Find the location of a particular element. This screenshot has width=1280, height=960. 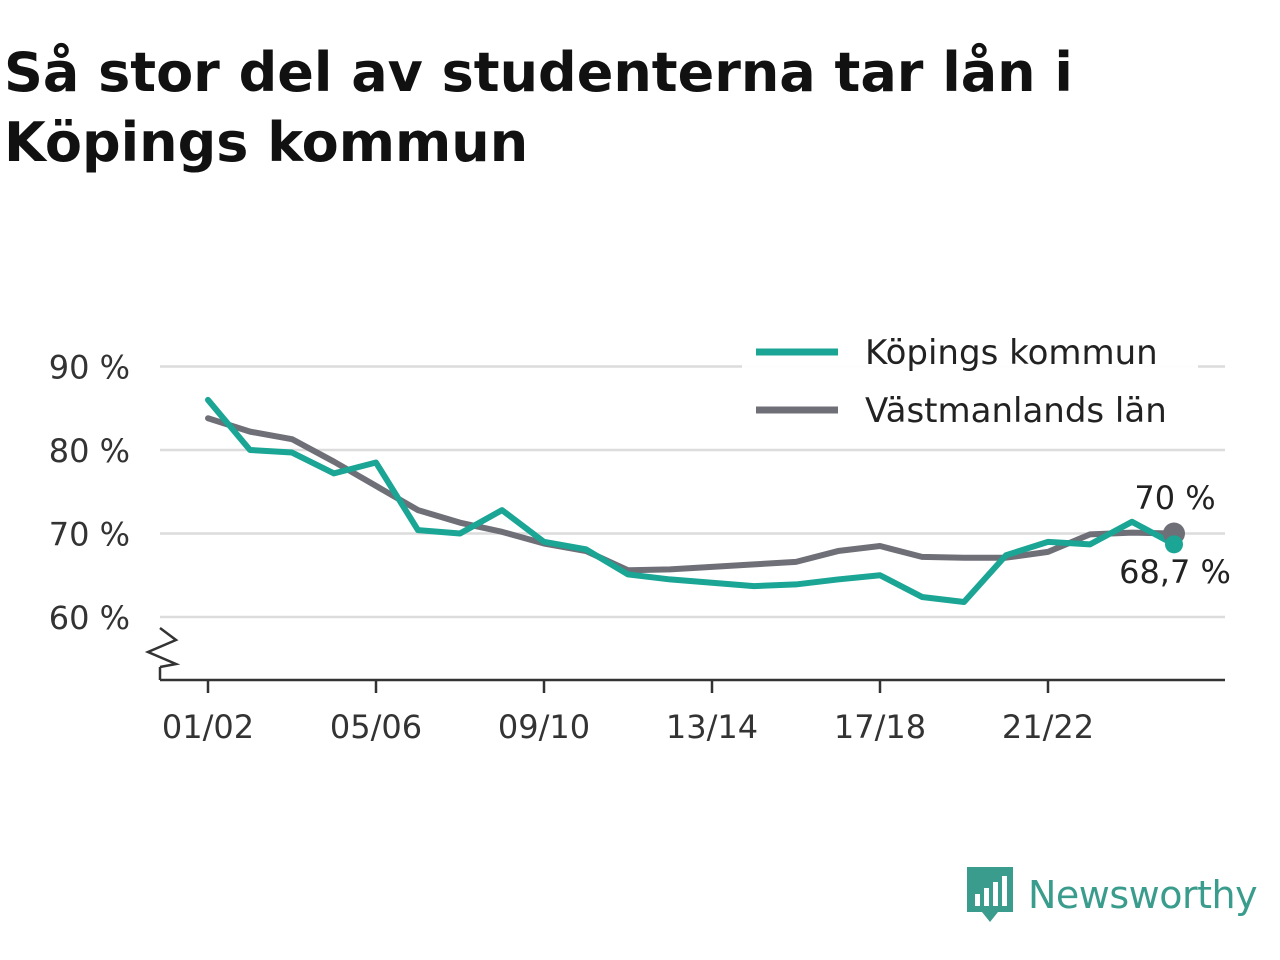

end-label-vastmanlands-lan: 70 % is located at coordinates (1174, 498).